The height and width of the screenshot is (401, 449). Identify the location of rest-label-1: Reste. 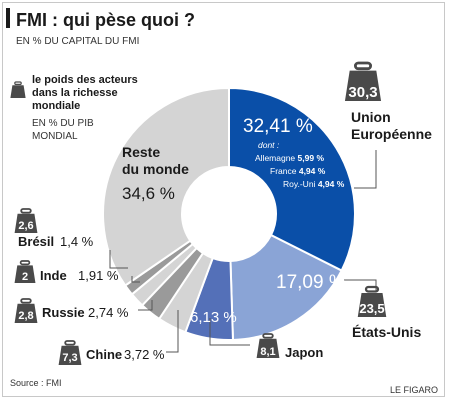
(141, 152).